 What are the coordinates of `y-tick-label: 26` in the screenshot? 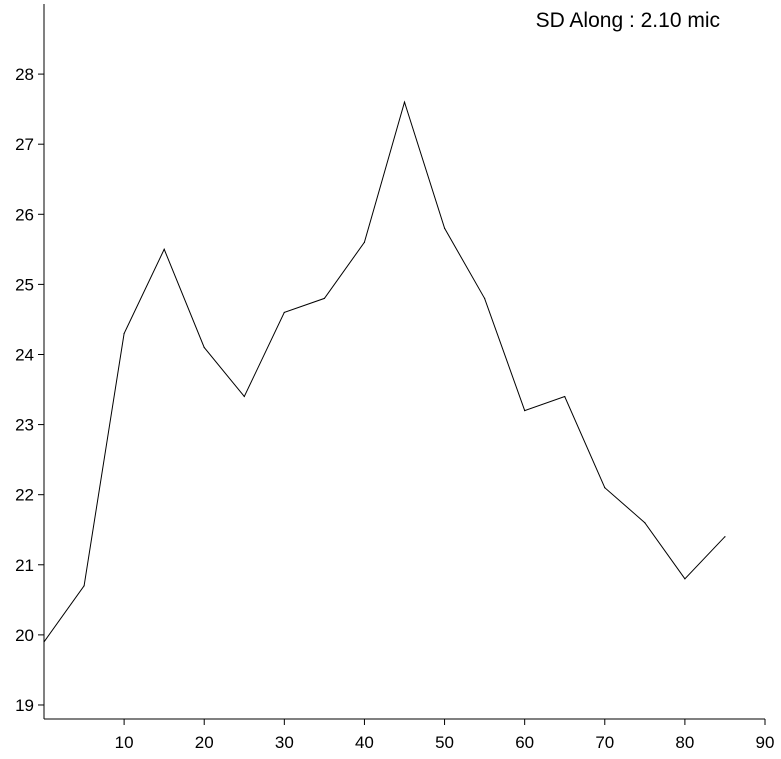 It's located at (24, 214).